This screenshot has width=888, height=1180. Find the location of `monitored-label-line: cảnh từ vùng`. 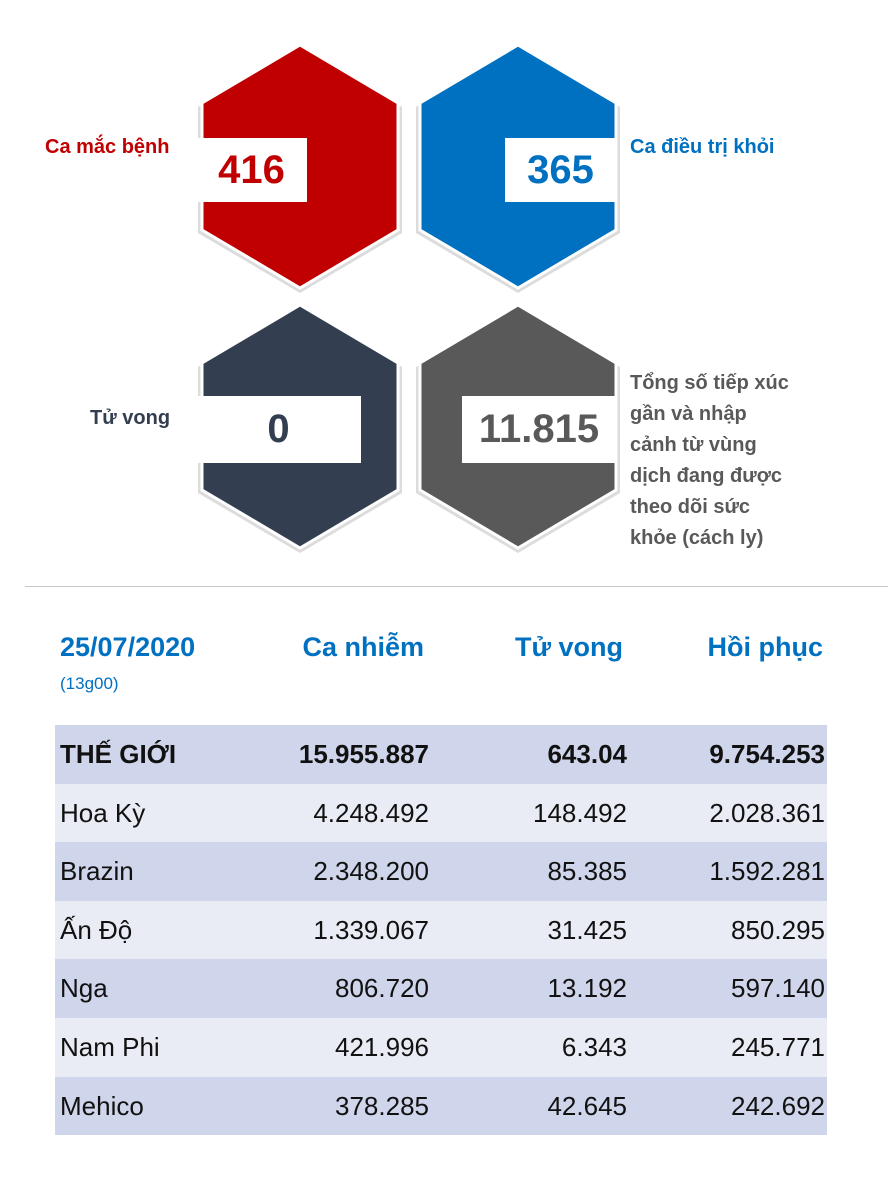

monitored-label-line: cảnh từ vùng is located at coordinates (693, 445).